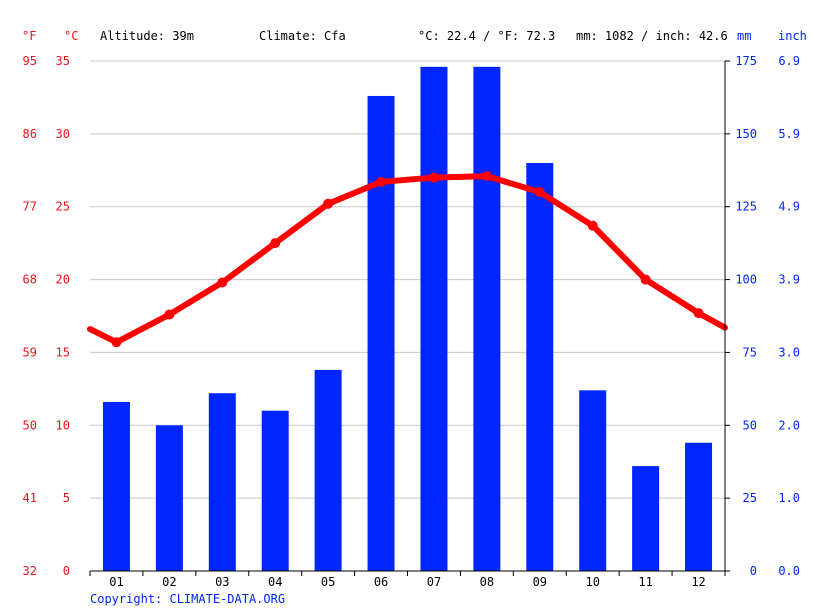  What do you see at coordinates (30, 571) in the screenshot?
I see `fahrenheit-tick-label: 32` at bounding box center [30, 571].